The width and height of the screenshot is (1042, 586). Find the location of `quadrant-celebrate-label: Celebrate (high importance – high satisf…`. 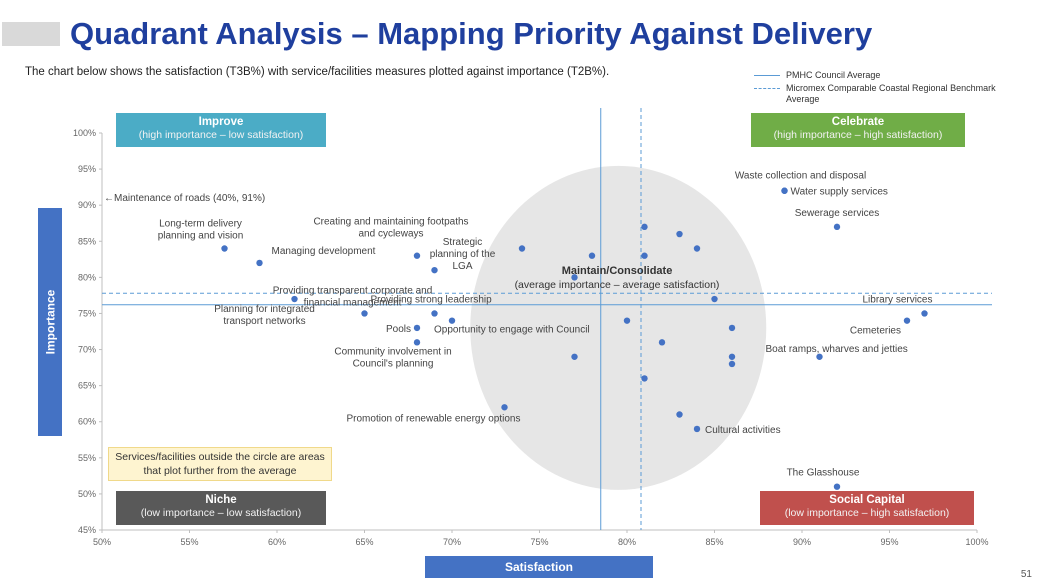

quadrant-celebrate-label: Celebrate (high importance – high satisf… is located at coordinates (858, 130).